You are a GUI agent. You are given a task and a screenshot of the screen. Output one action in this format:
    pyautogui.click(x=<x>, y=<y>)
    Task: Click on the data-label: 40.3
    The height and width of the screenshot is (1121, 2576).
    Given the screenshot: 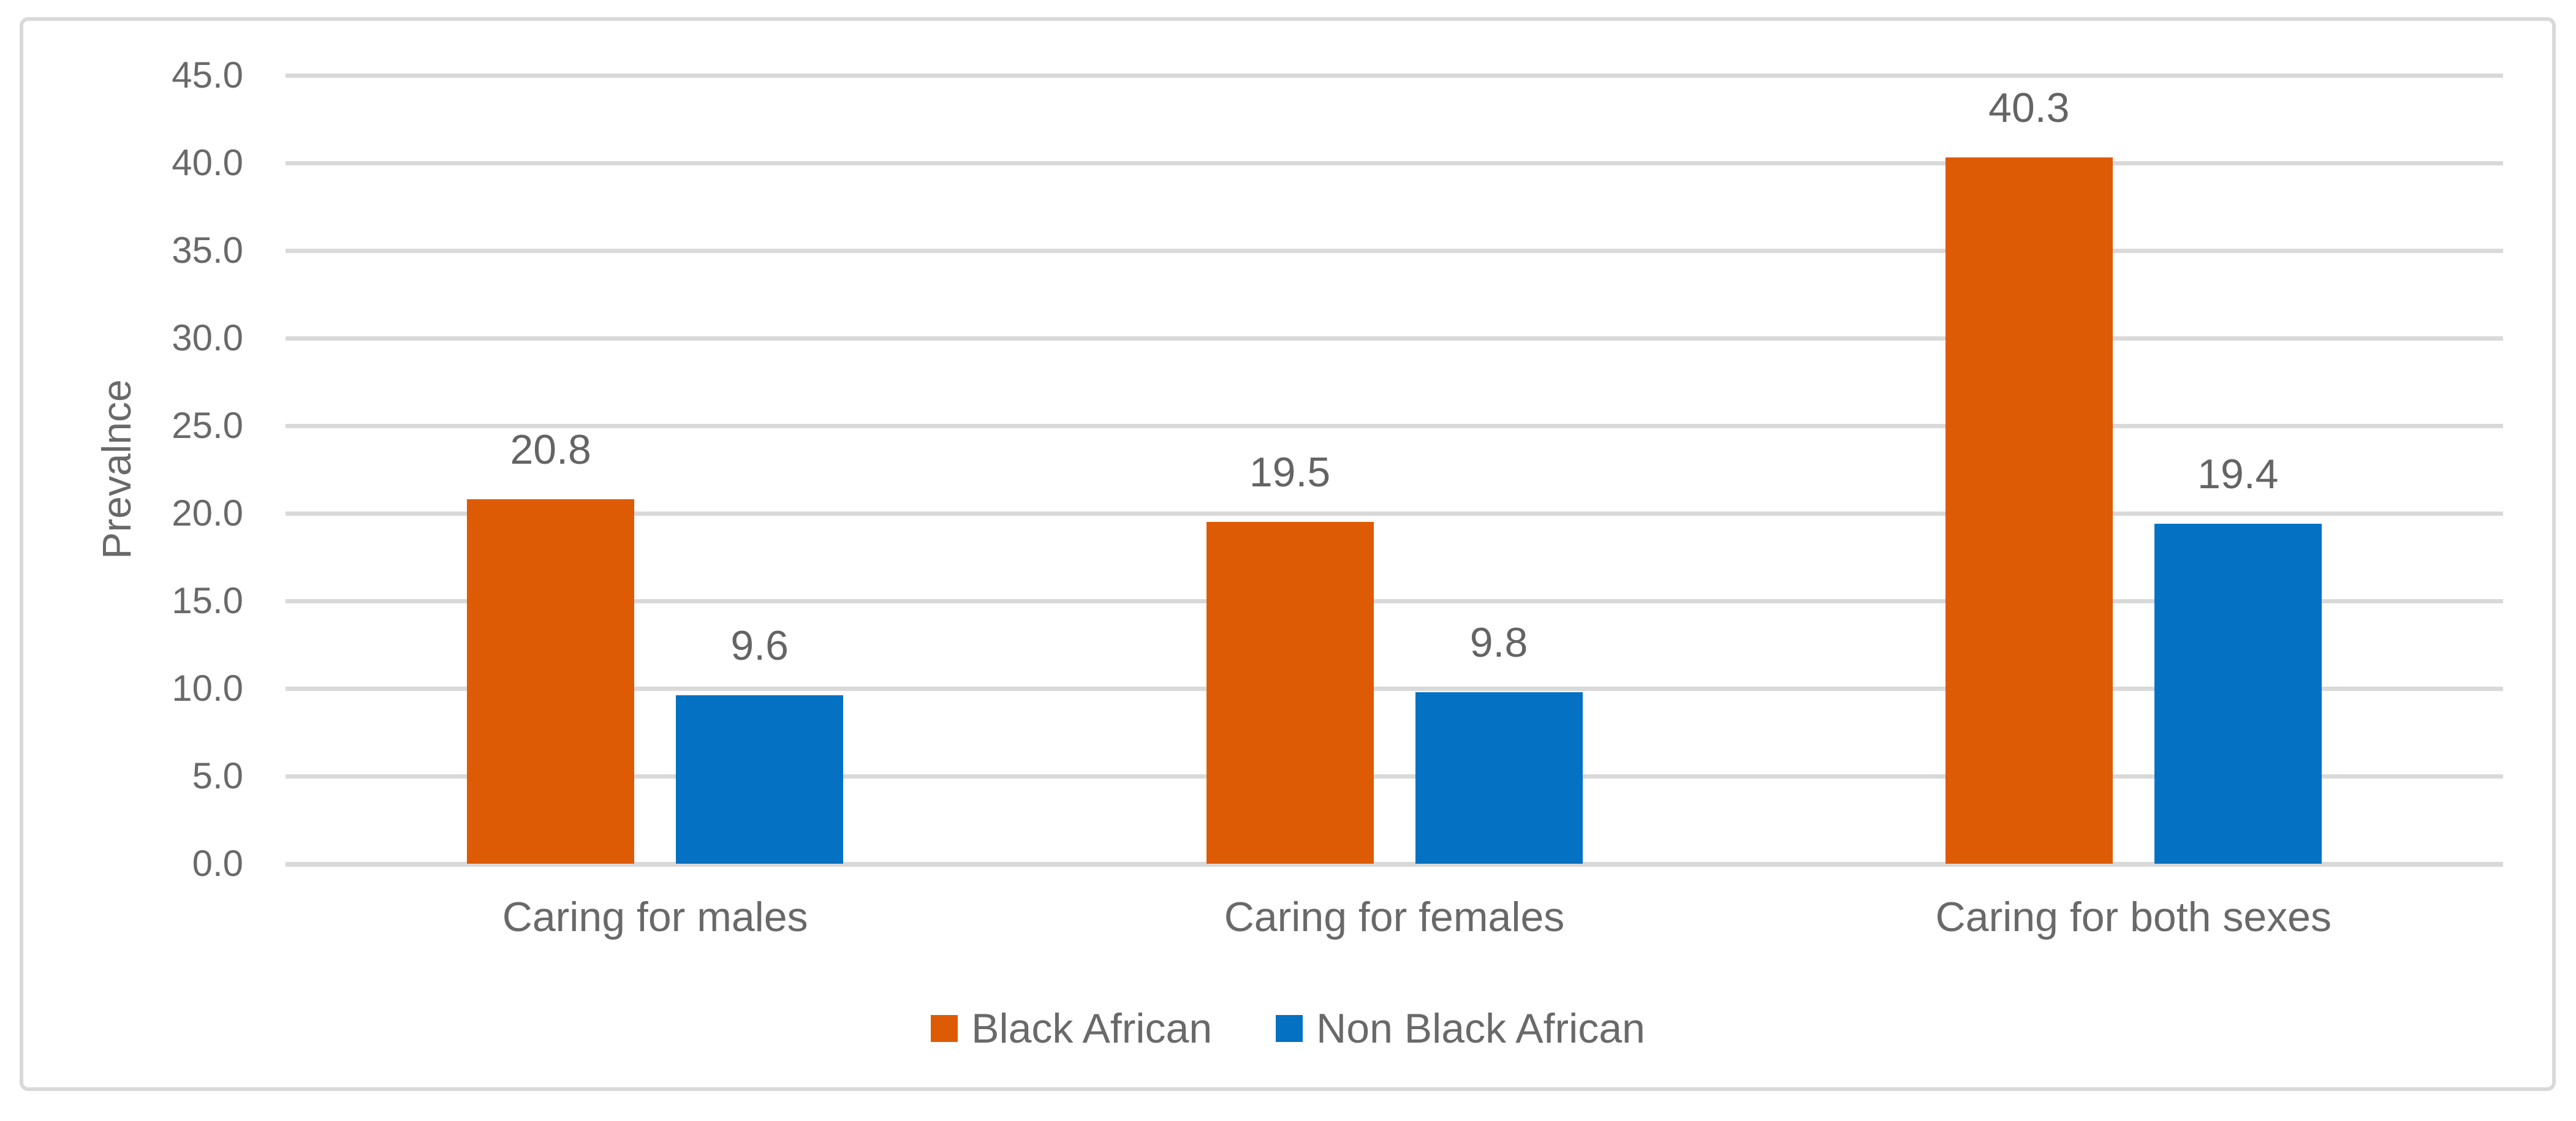 What is the action you would take?
    pyautogui.click(x=2029, y=108)
    